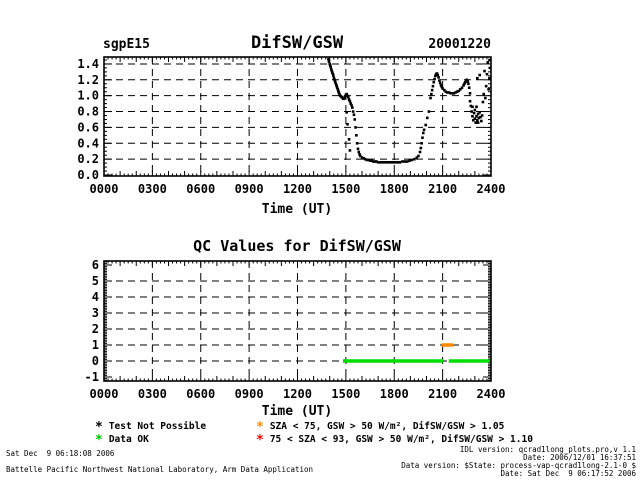  What do you see at coordinates (95, 329) in the screenshot?
I see `svg-text: 2` at bounding box center [95, 329].